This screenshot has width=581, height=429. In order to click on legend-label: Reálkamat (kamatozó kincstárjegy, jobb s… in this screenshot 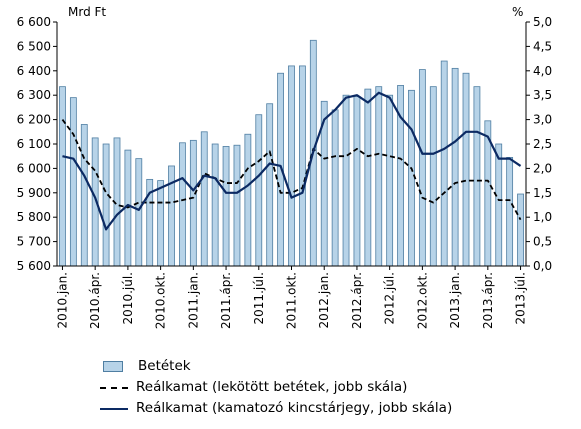, I will do `click(294, 408)`.